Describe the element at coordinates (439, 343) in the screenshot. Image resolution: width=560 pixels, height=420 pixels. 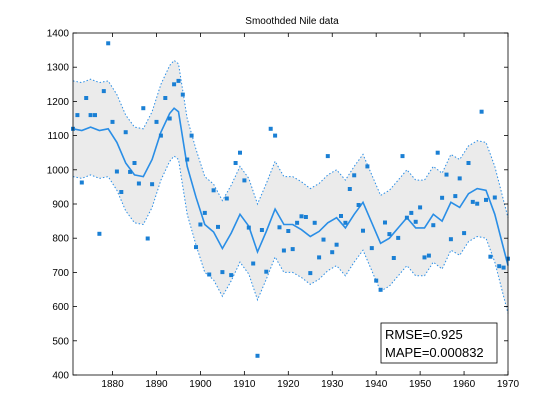
I see `stats-box-frame` at that location.